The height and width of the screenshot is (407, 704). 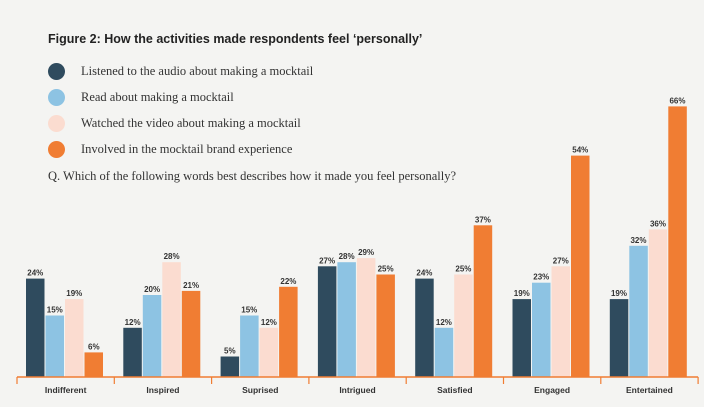 What do you see at coordinates (56, 149) in the screenshot?
I see `legend-swatch-brand` at bounding box center [56, 149].